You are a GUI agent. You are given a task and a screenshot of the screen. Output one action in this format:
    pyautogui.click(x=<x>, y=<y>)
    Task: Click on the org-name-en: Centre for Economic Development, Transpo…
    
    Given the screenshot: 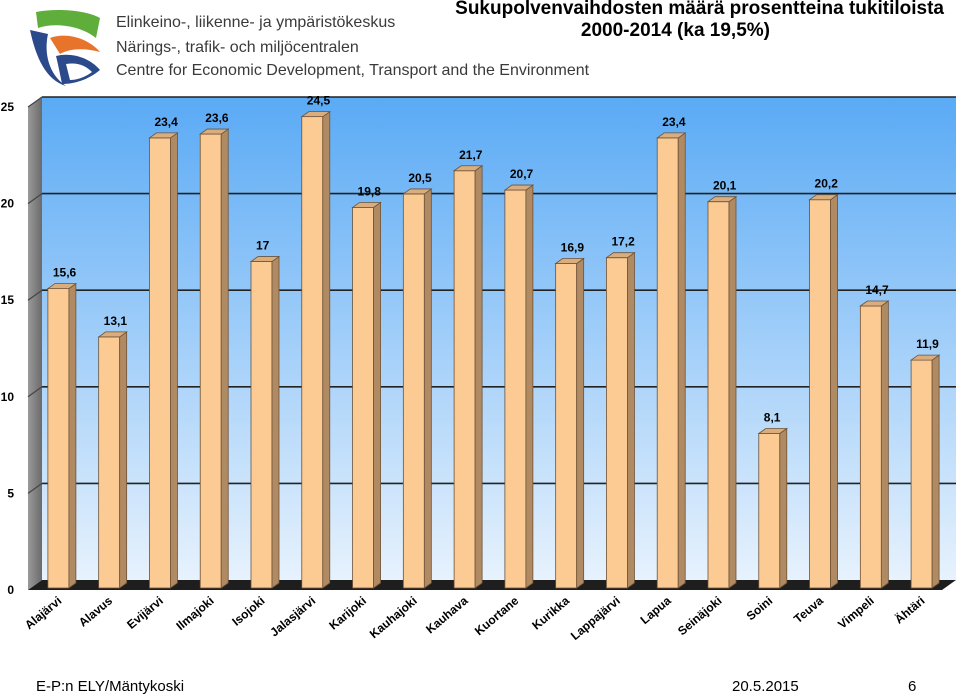 What is the action you would take?
    pyautogui.click(x=353, y=70)
    